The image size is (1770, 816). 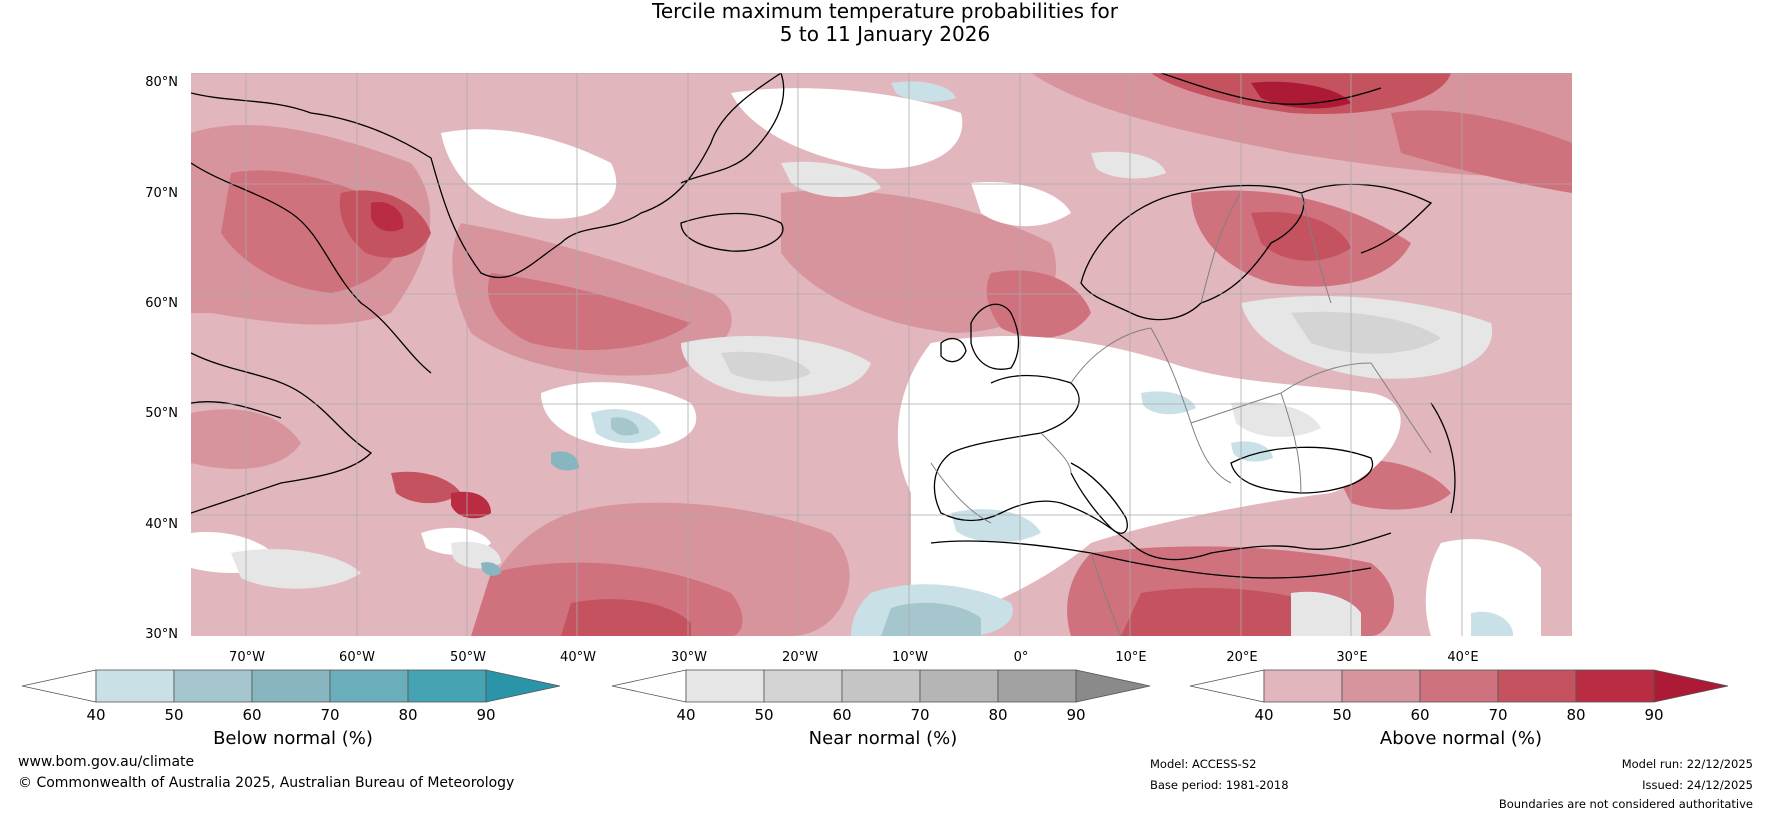 What do you see at coordinates (1697, 785) in the screenshot?
I see `footer-issued: Issued: 24/12/2025` at bounding box center [1697, 785].